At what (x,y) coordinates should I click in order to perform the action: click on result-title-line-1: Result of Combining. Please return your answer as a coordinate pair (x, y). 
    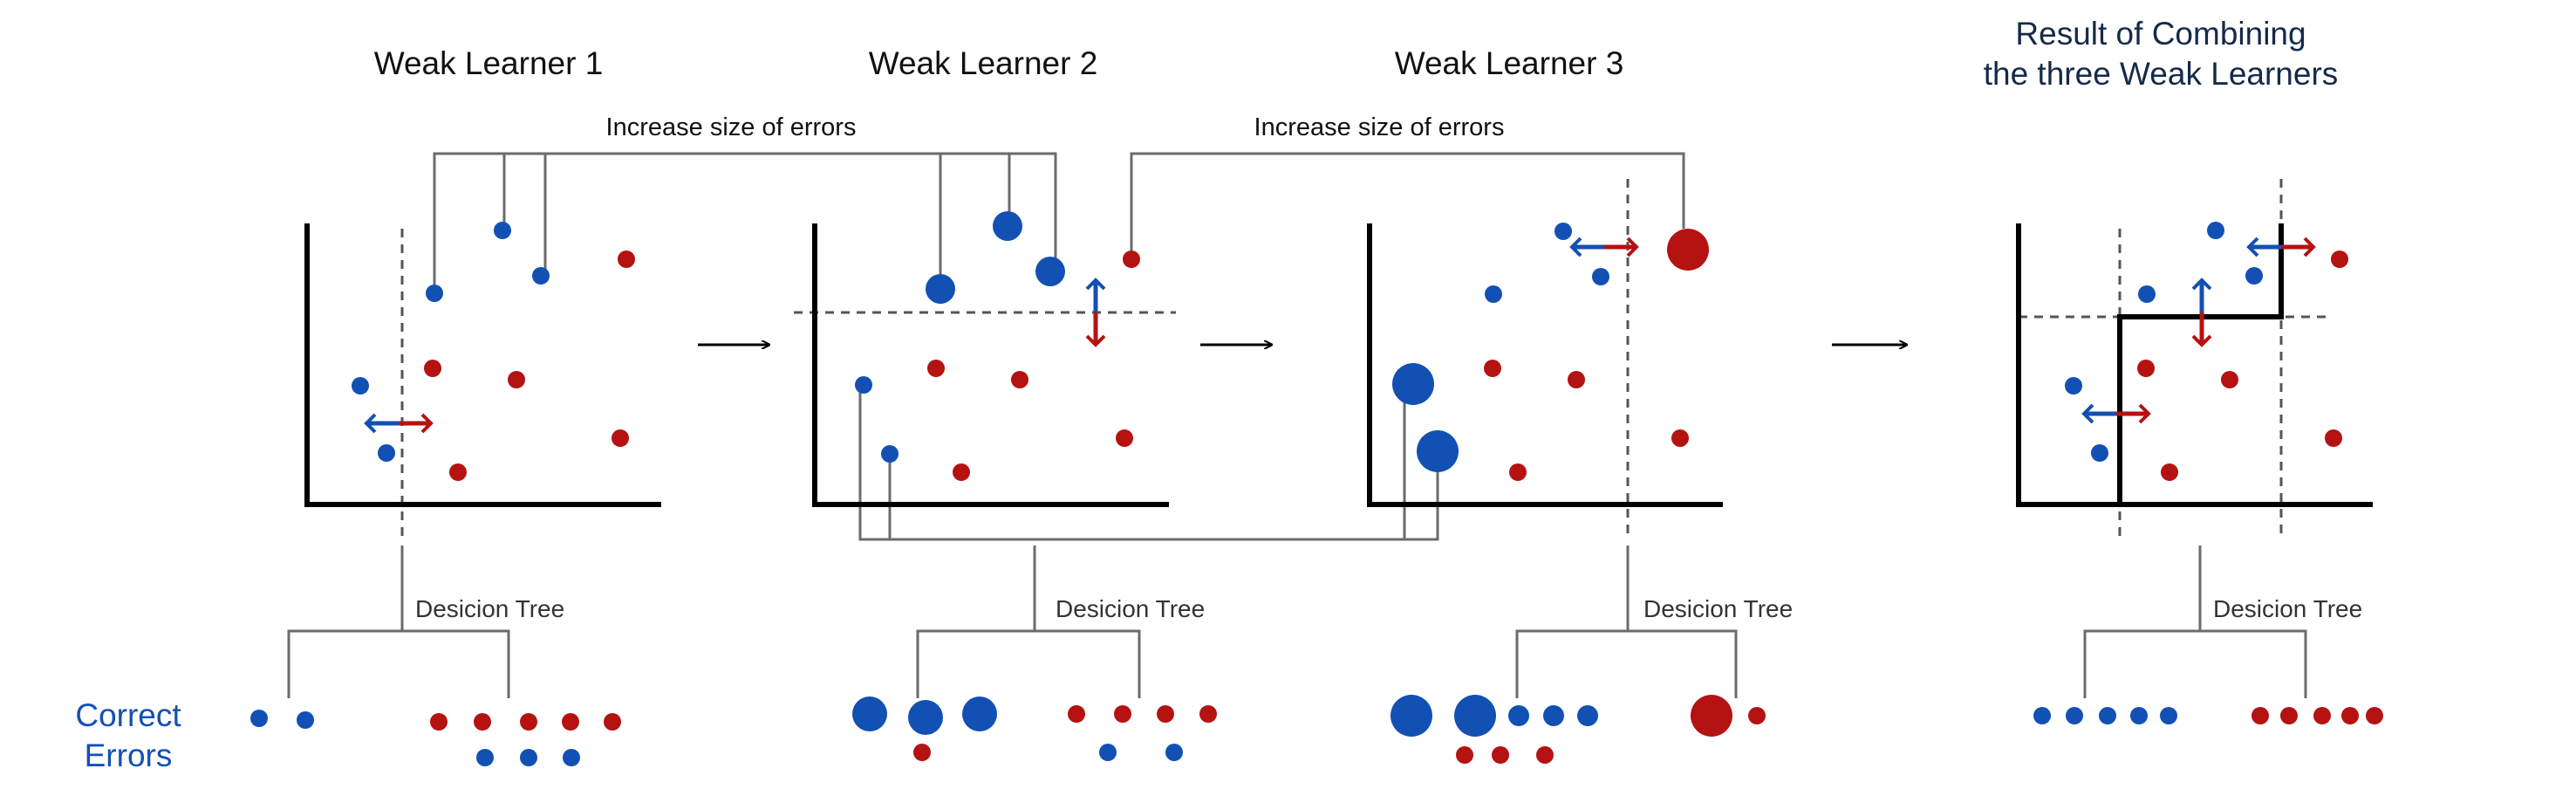
    Looking at the image, I should click on (2160, 33).